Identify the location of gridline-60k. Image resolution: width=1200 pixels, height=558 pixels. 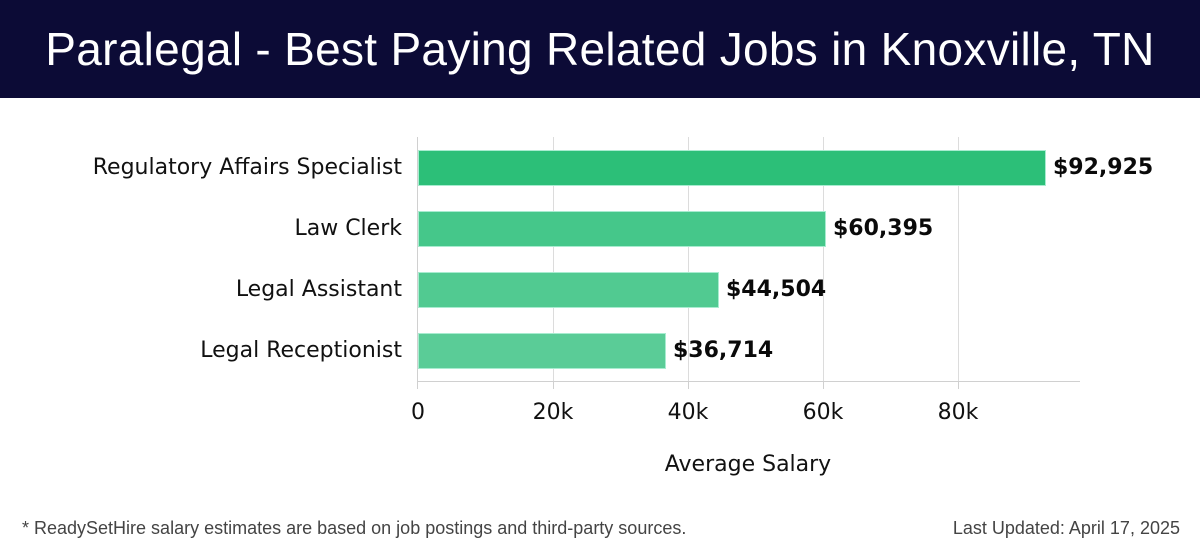
(823, 259).